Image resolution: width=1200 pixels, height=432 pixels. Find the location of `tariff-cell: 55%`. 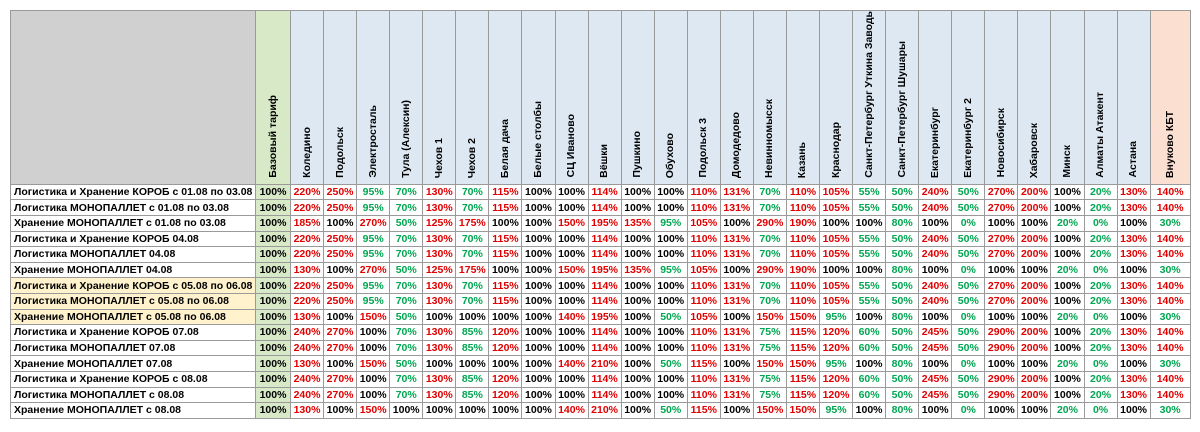

tariff-cell: 55% is located at coordinates (869, 207).